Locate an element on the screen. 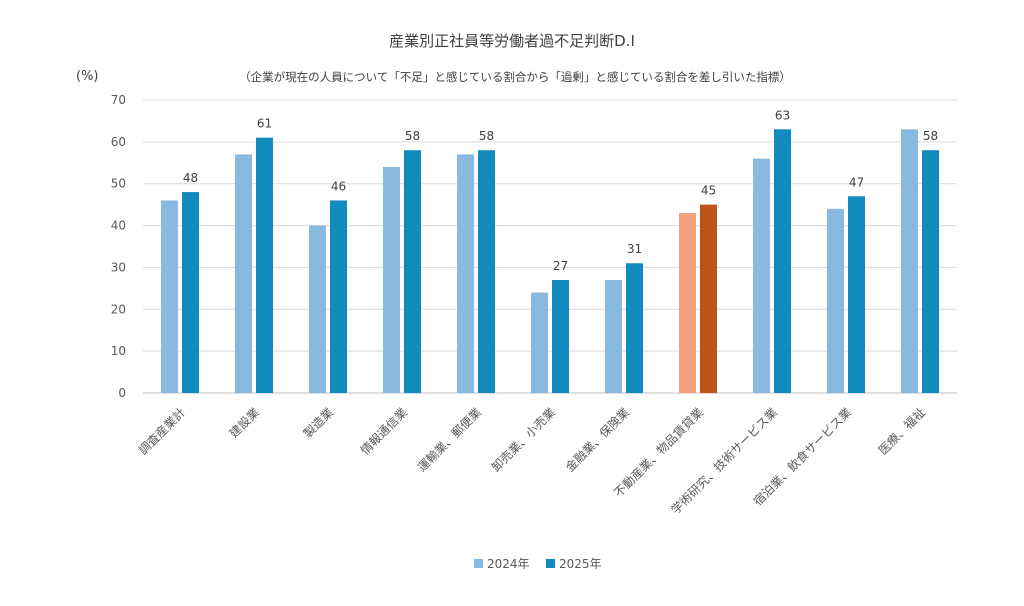  category-label: 建設業 is located at coordinates (244, 423).